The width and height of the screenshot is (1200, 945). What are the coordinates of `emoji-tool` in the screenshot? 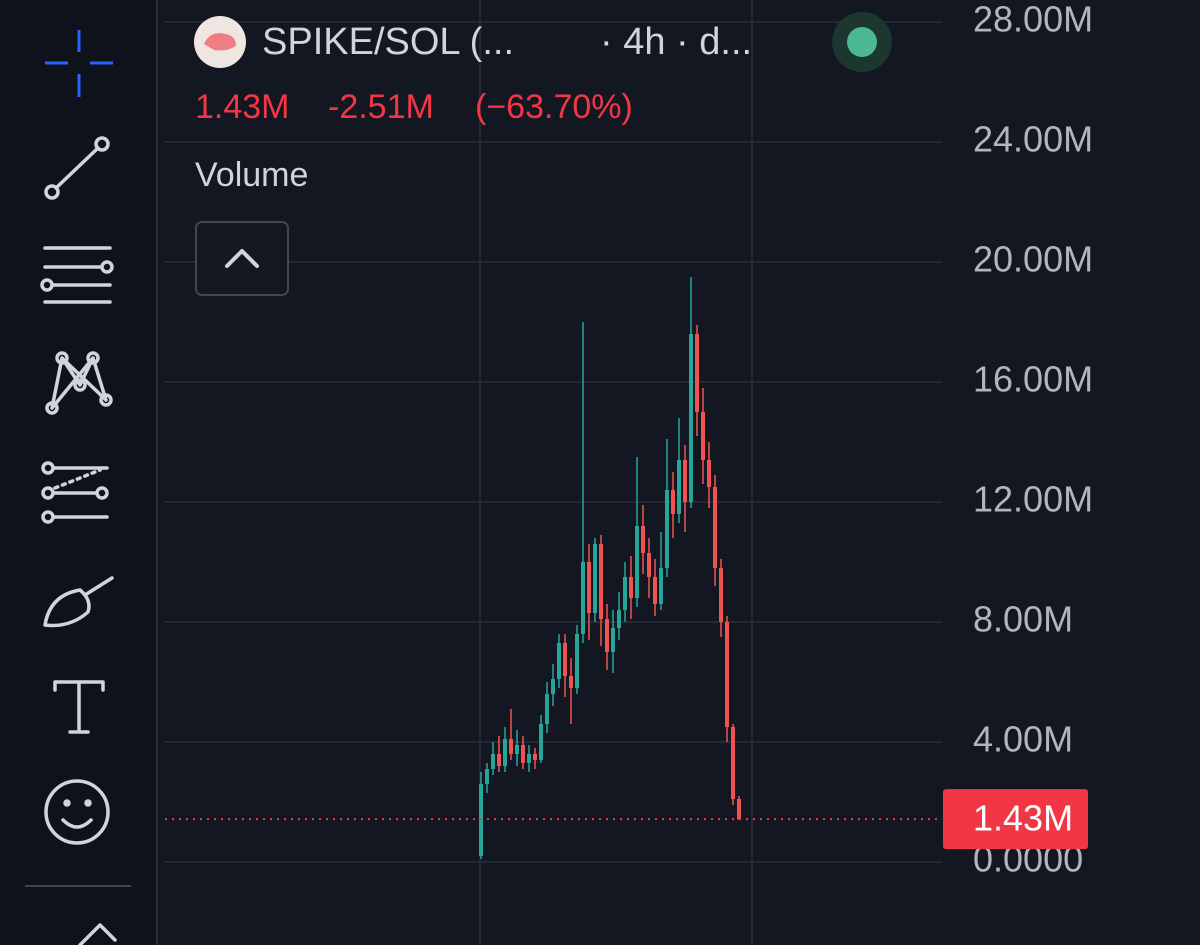 It's located at (77, 812).